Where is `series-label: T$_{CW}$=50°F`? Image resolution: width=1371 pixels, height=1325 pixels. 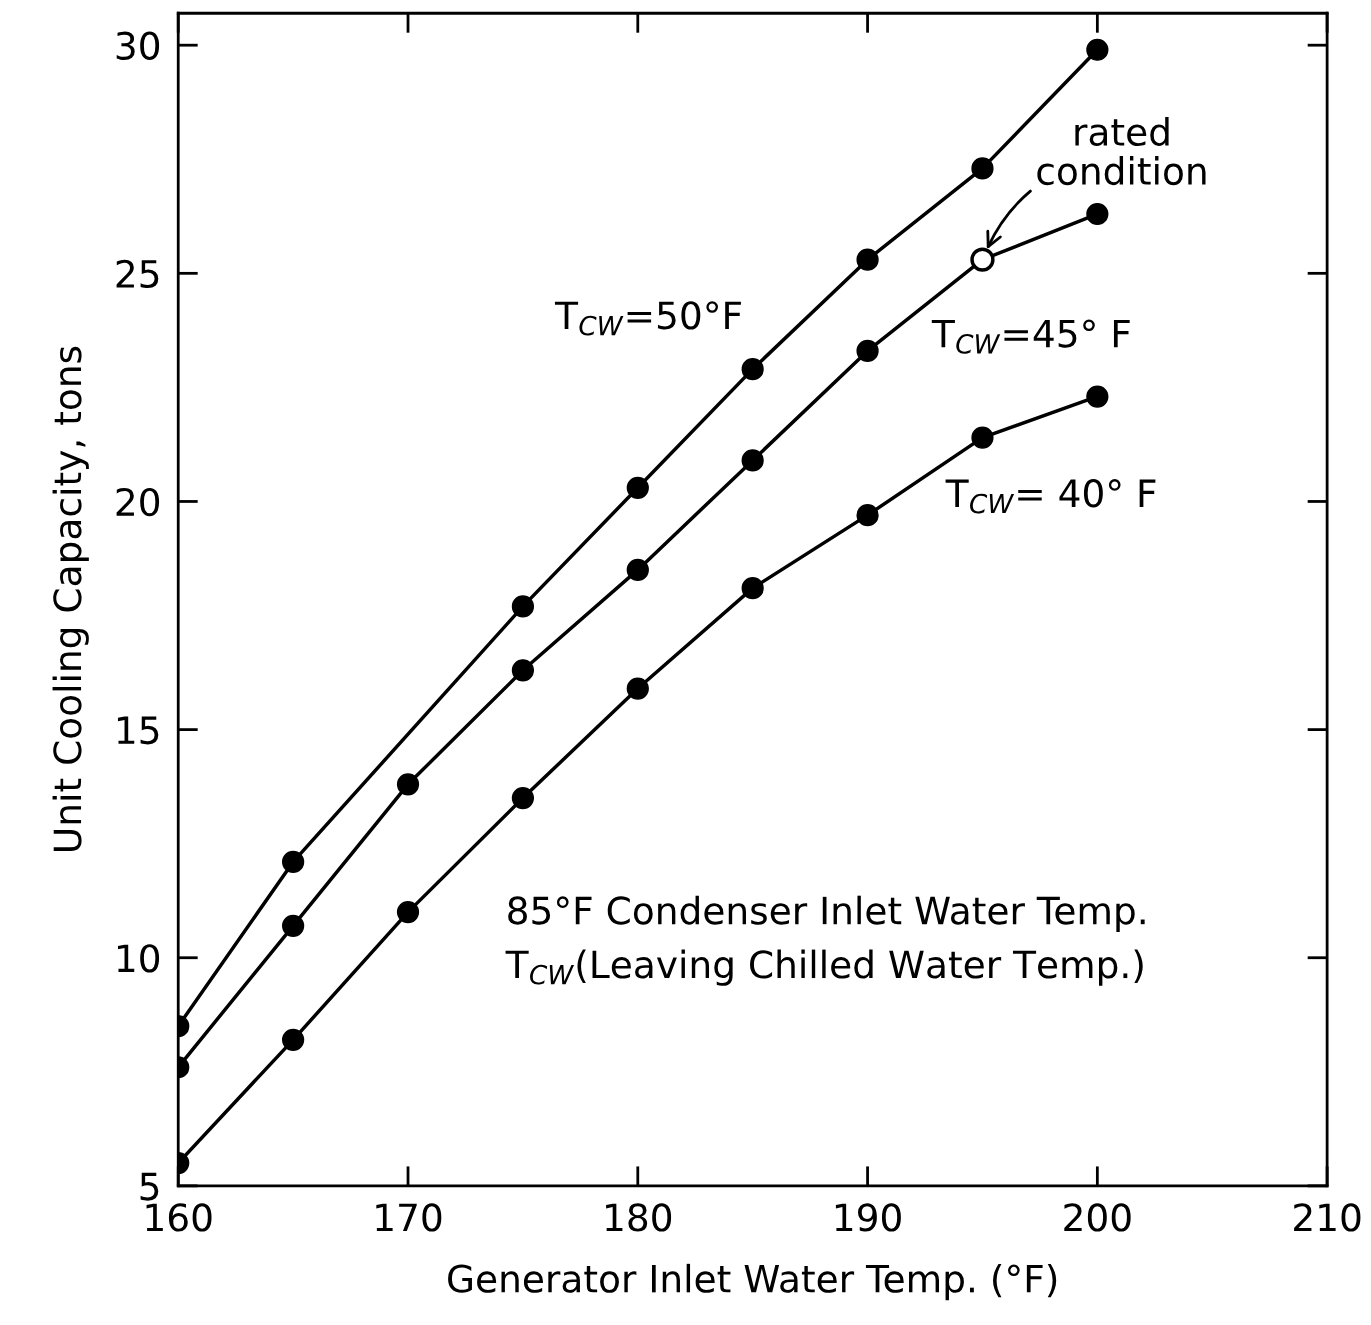
series-label: T$_{CW}$=50°F is located at coordinates (647, 318).